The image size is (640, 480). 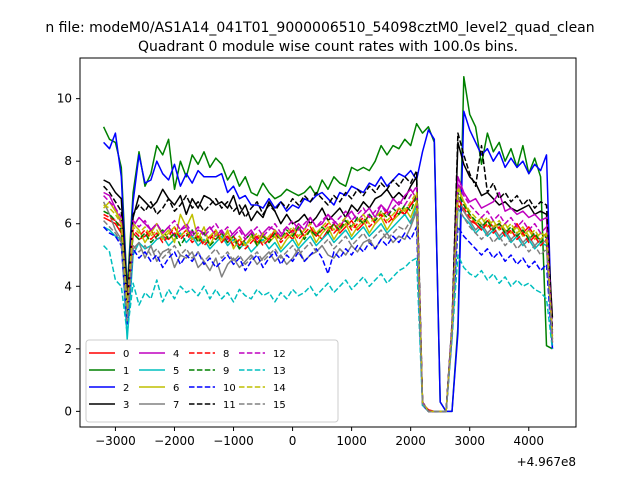 I want to click on x-offset-label: +4.967e8, so click(x=546, y=462).